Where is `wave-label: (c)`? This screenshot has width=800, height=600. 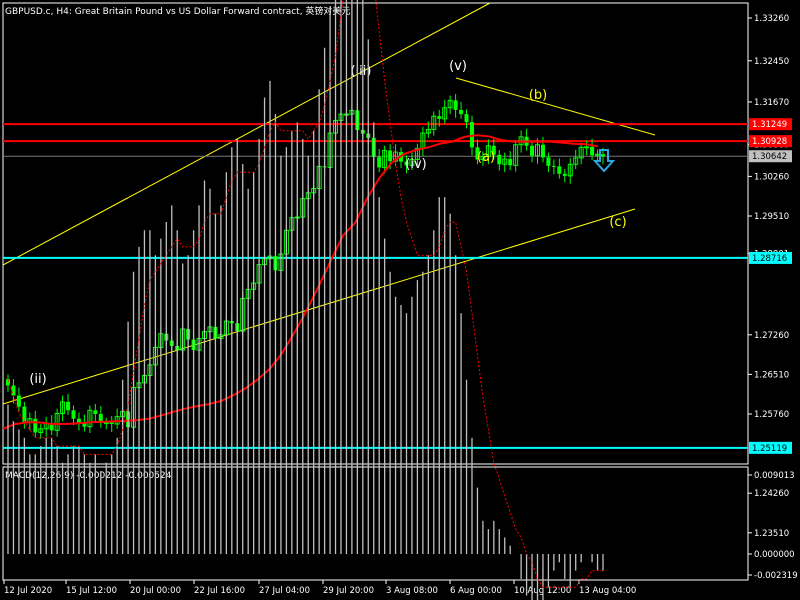 wave-label: (c) is located at coordinates (617, 222).